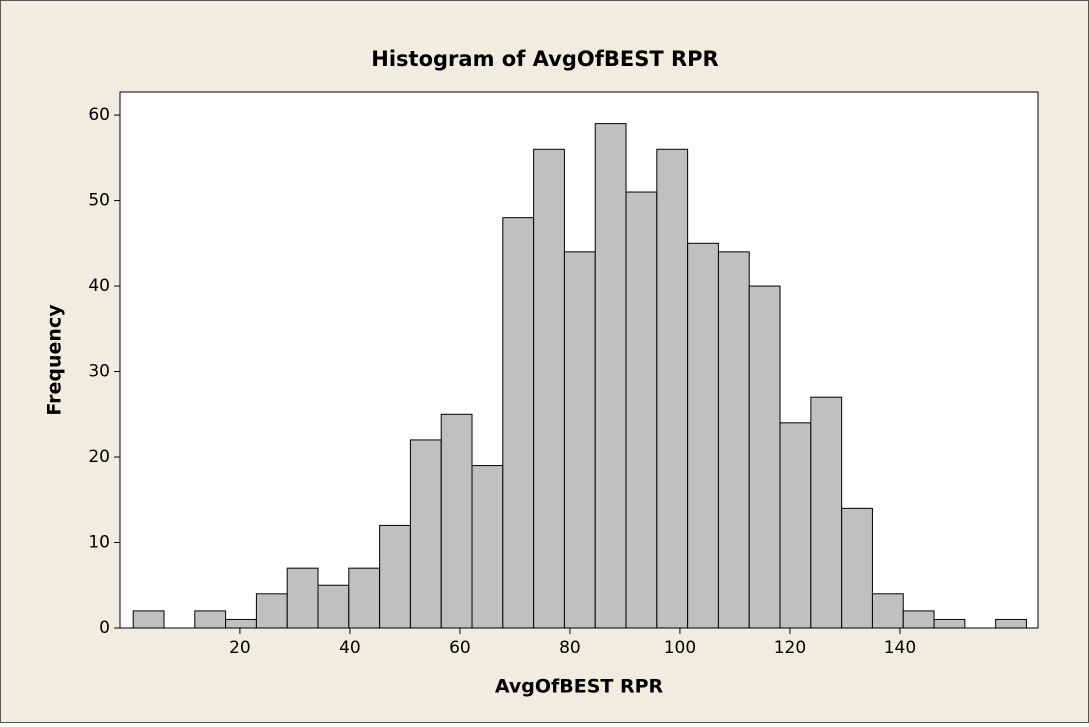 The width and height of the screenshot is (1089, 727). What do you see at coordinates (544, 59) in the screenshot?
I see `chart-title: Histogram of AvgOfBEST RPR` at bounding box center [544, 59].